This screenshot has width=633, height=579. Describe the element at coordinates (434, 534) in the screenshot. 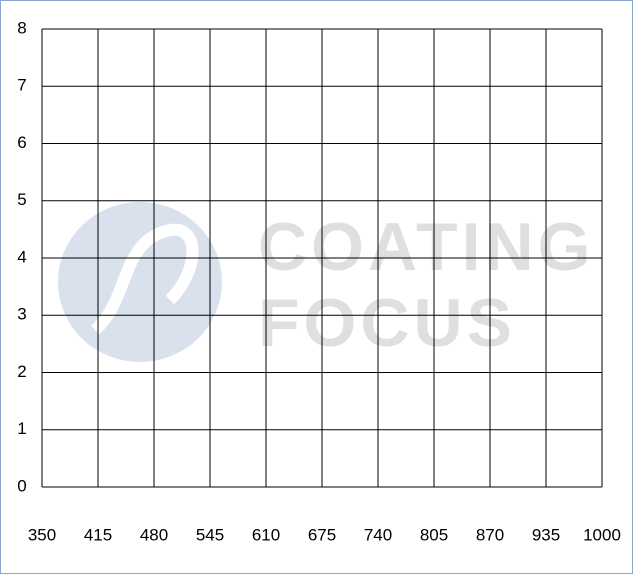

I see `x-tick-label: 805` at that location.